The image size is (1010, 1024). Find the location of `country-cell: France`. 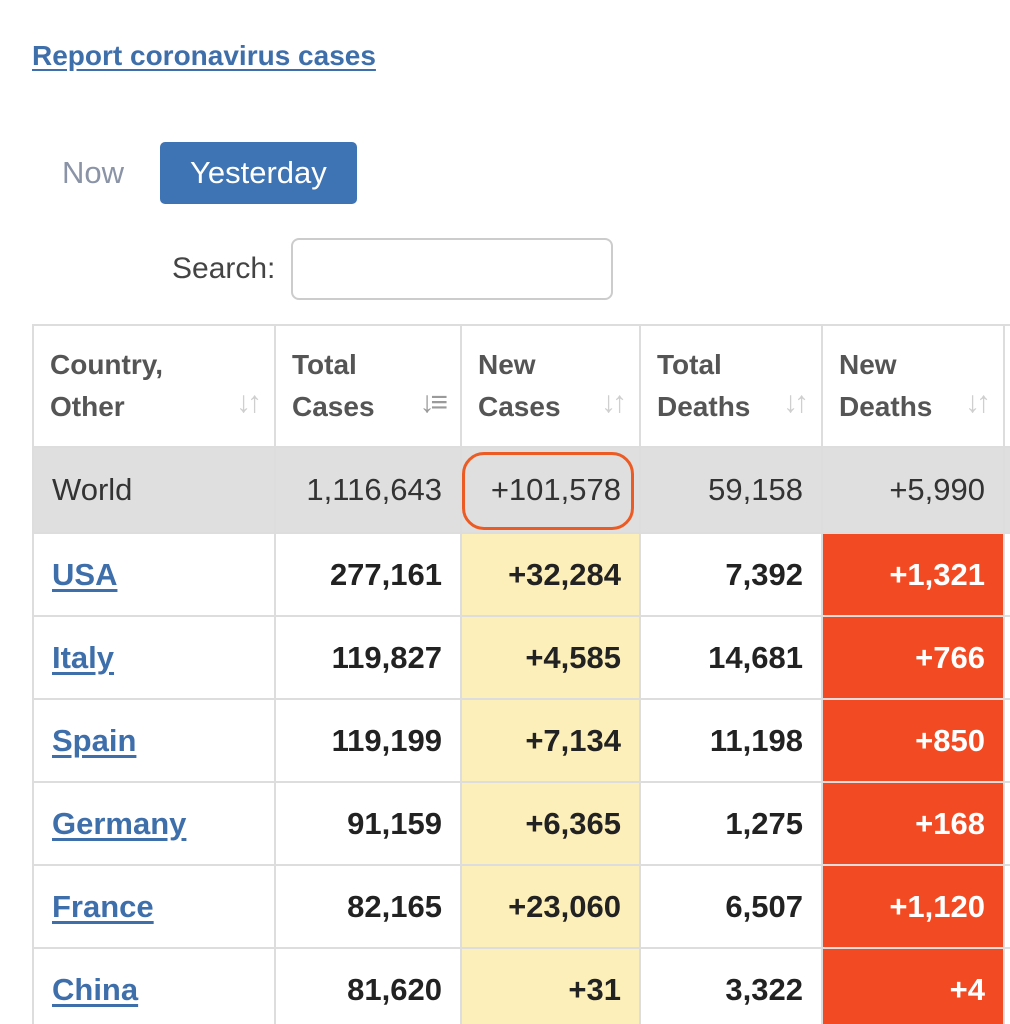

country-cell: France is located at coordinates (154, 906).